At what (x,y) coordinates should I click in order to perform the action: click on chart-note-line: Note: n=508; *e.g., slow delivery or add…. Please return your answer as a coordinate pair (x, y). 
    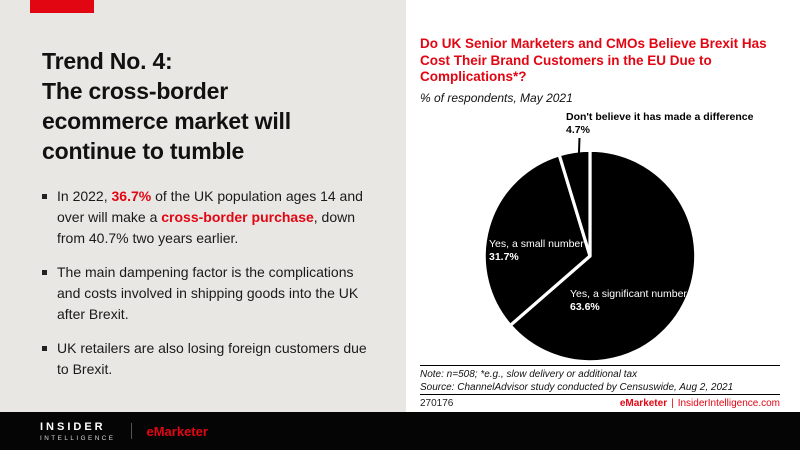
    Looking at the image, I should click on (529, 374).